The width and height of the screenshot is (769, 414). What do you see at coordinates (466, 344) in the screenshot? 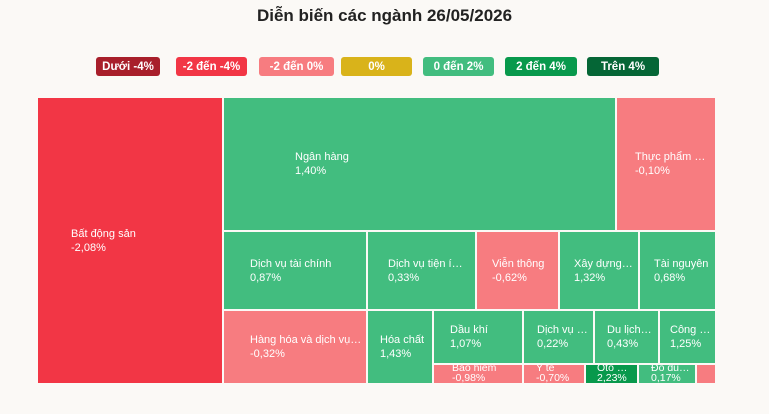
I see `sector-change: 1,07%` at bounding box center [466, 344].